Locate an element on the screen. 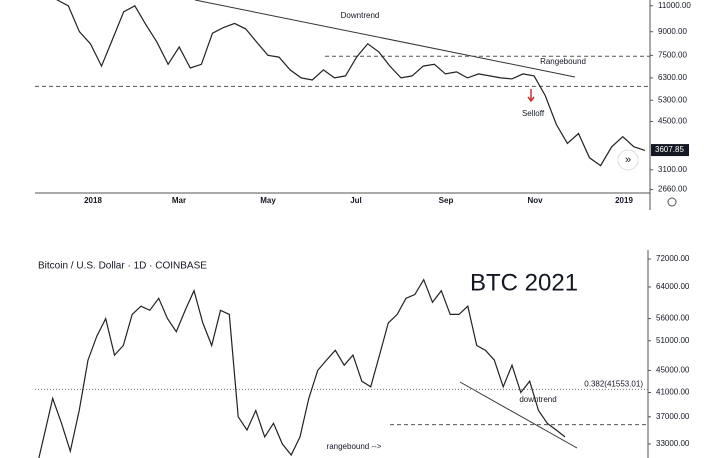  annotation: Selloff is located at coordinates (533, 113).